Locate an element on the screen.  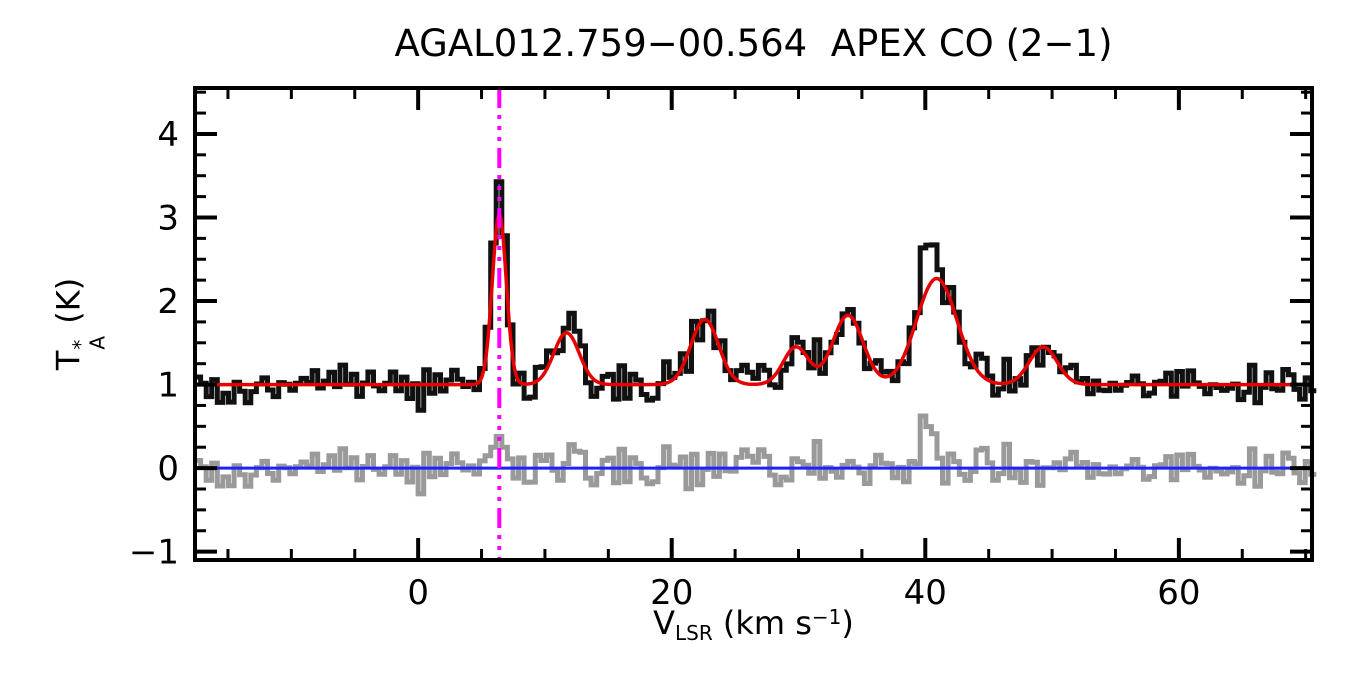
x-tick-label: 0 is located at coordinates (418, 593).